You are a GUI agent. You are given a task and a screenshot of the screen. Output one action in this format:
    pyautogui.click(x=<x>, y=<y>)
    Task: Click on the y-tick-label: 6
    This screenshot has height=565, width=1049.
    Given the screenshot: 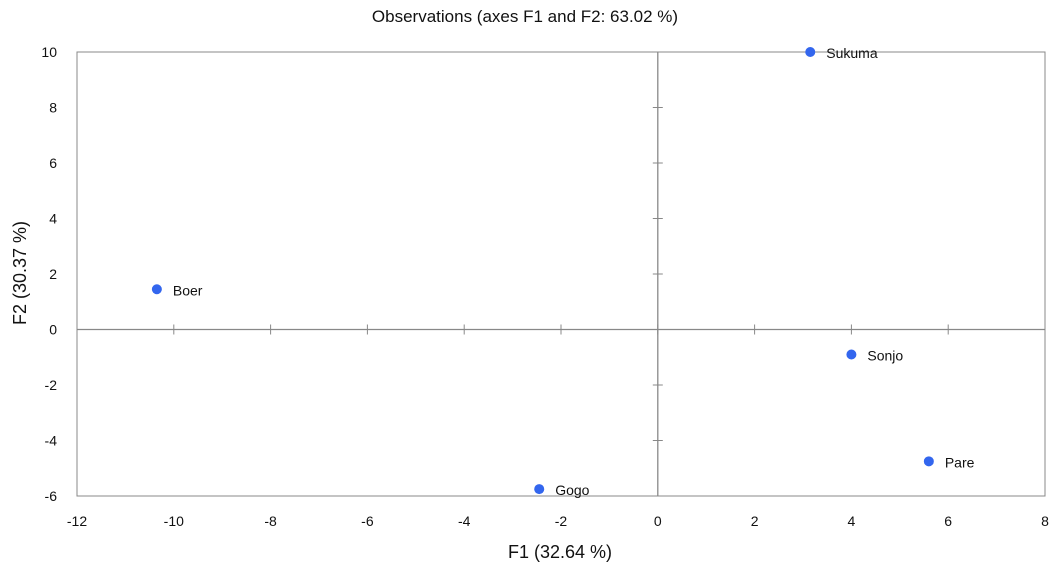 What is the action you would take?
    pyautogui.click(x=53, y=163)
    